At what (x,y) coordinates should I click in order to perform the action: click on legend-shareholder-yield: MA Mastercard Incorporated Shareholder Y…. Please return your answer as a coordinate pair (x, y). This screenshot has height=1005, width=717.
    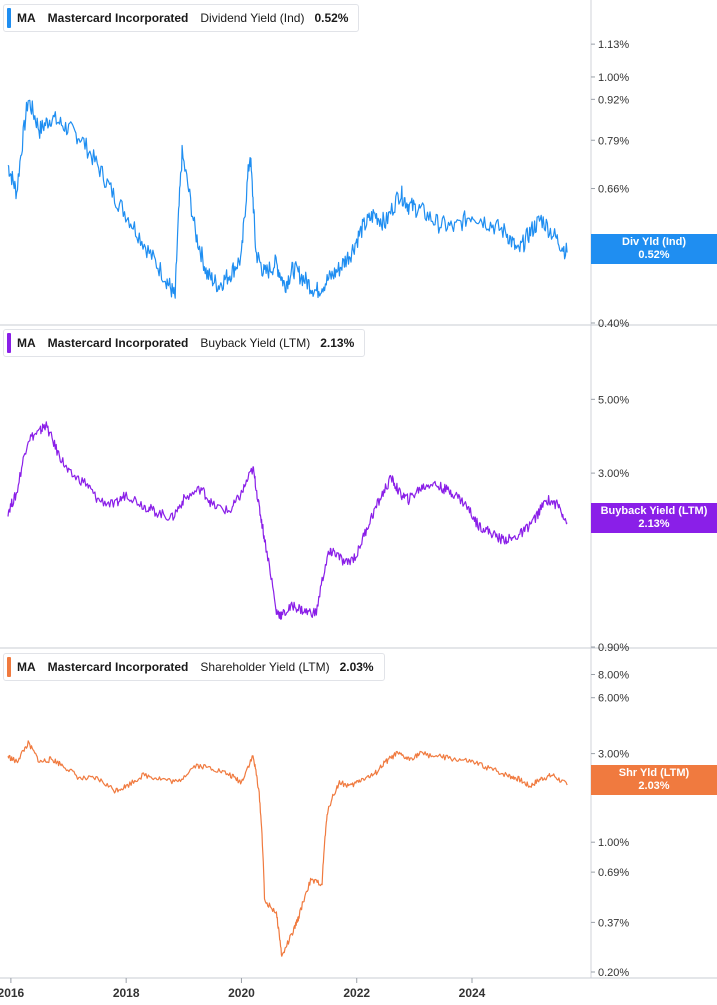
    Looking at the image, I should click on (194, 667).